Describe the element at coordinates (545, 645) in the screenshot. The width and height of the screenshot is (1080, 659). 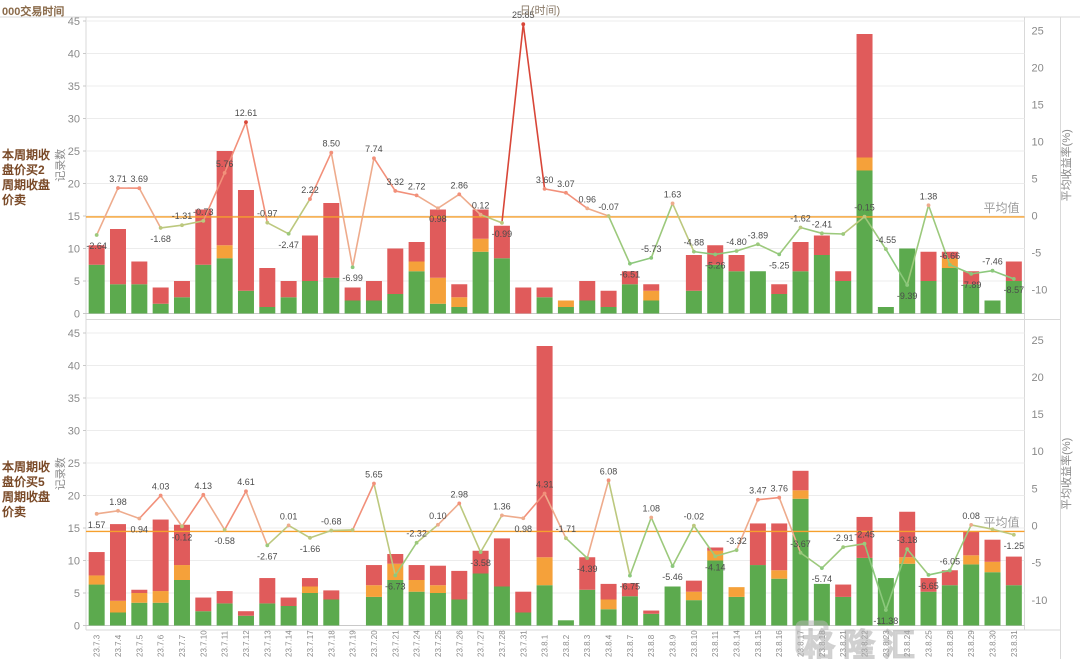
I see `x-axis-label: 23.8.1` at that location.